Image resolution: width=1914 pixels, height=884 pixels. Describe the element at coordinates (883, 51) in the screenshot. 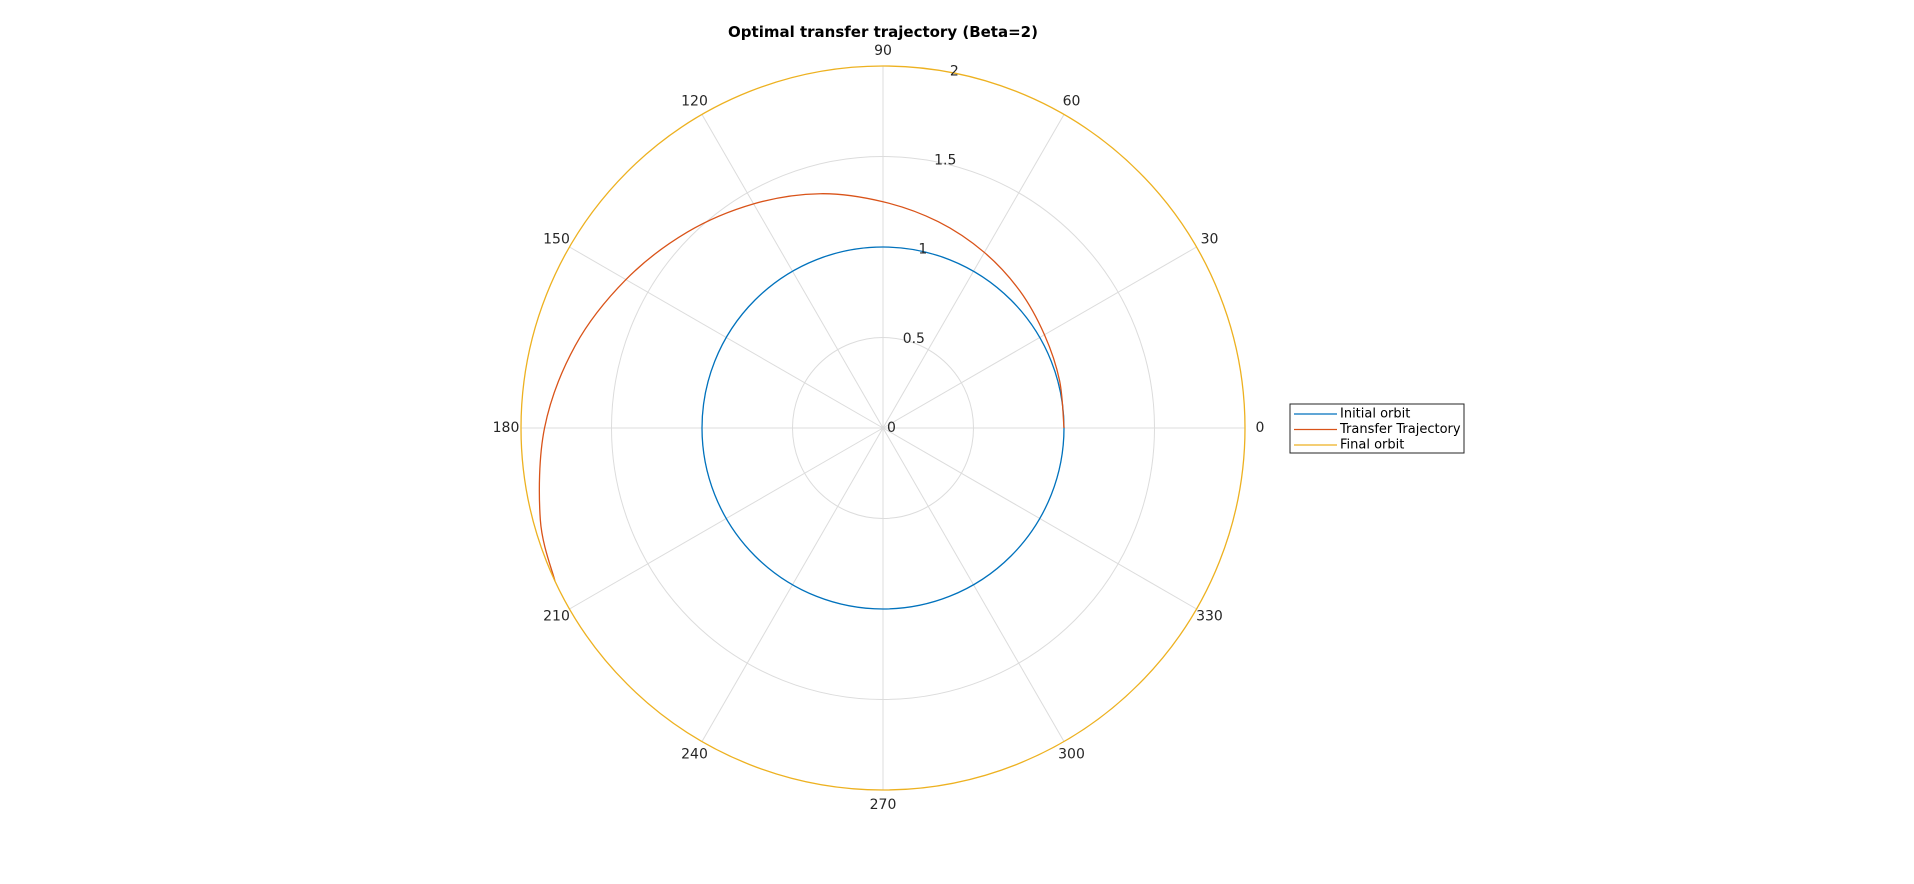

I see `theta-tick-label: 90` at that location.